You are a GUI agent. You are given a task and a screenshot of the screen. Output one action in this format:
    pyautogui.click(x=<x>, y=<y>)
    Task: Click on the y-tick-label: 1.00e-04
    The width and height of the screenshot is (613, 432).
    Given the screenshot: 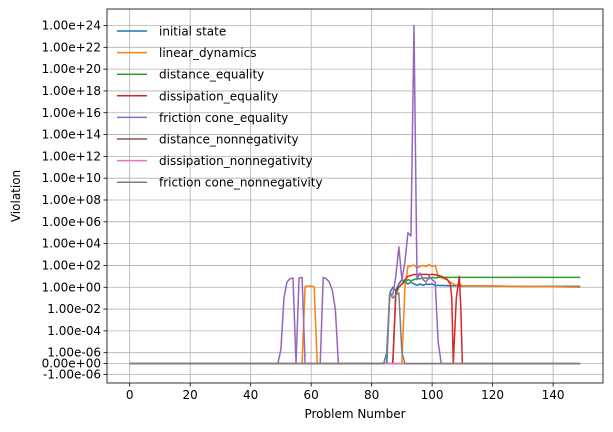 What is the action you would take?
    pyautogui.click(x=74, y=331)
    